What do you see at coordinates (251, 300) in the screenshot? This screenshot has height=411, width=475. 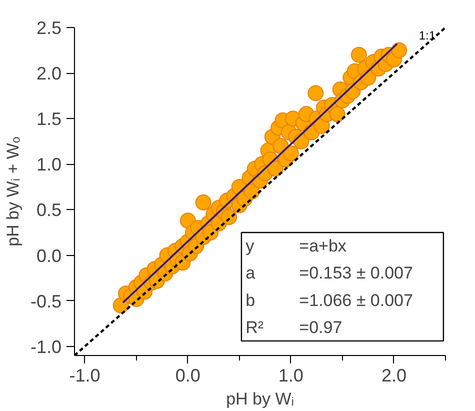 I see `annotation: b` at bounding box center [251, 300].